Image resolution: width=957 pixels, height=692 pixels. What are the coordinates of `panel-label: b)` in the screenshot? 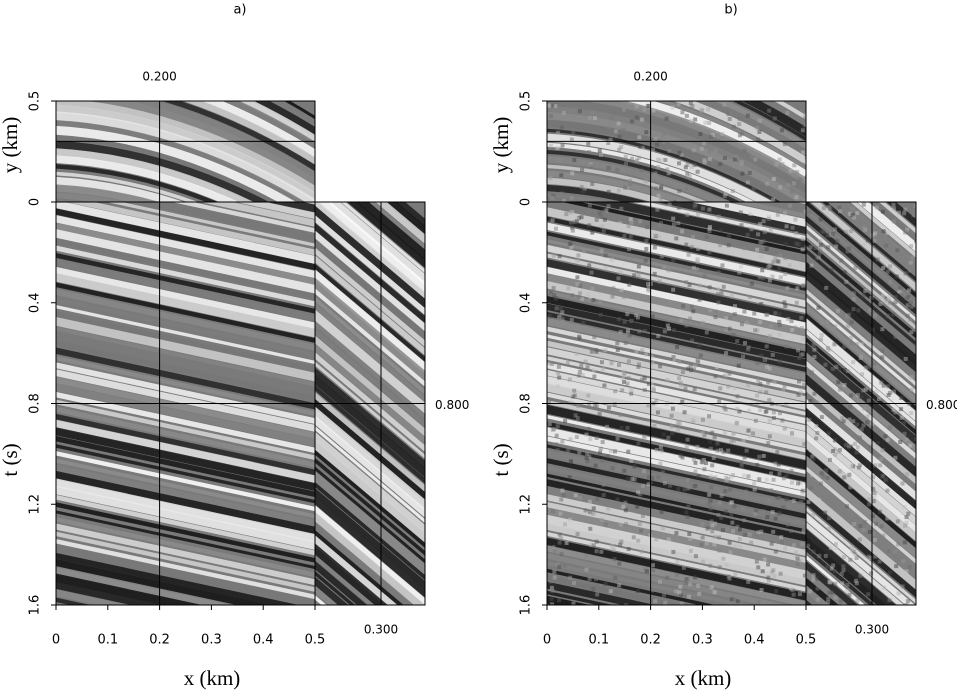 It's located at (730, 10).